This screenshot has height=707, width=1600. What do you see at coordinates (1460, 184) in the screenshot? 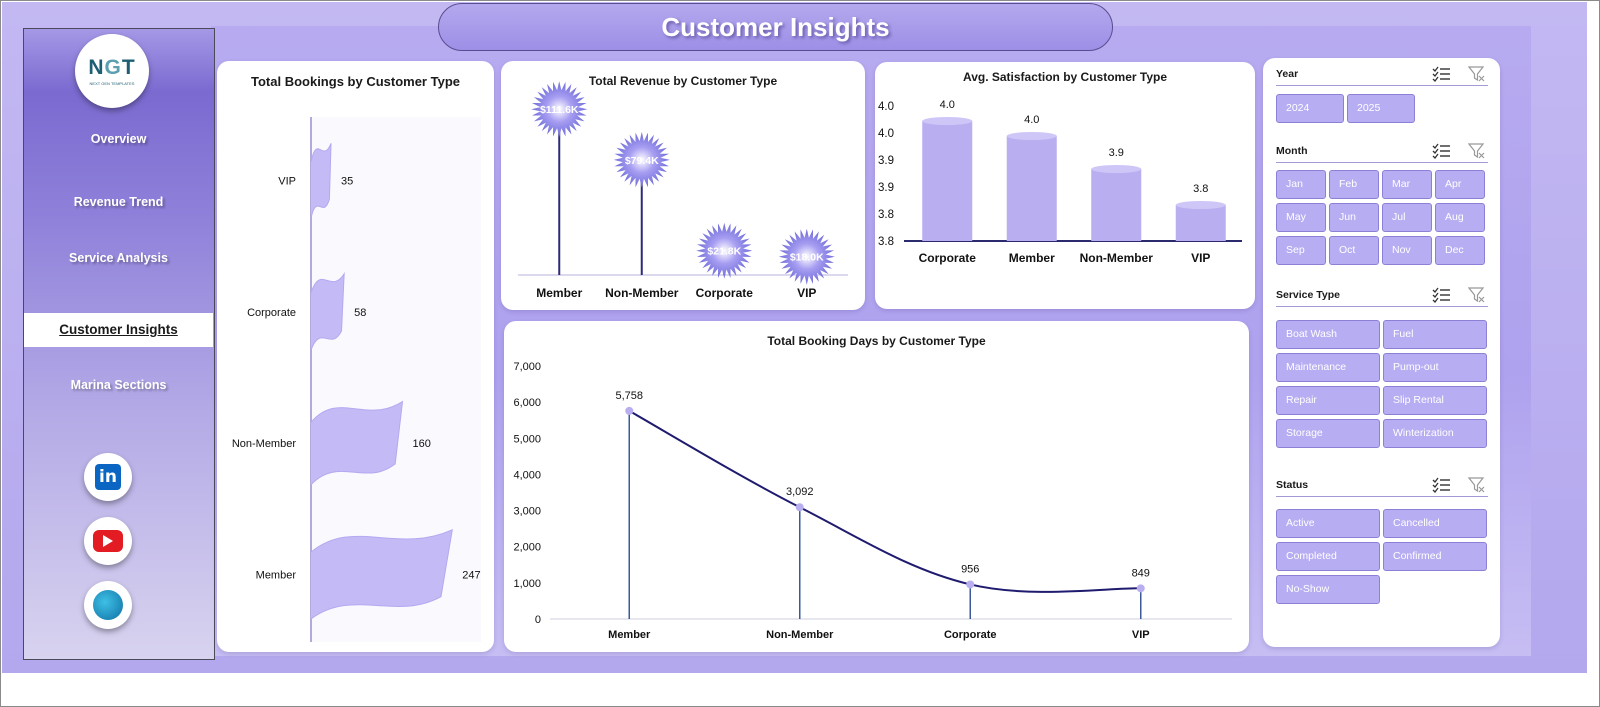
I see `month-option-apr: Apr` at bounding box center [1460, 184].